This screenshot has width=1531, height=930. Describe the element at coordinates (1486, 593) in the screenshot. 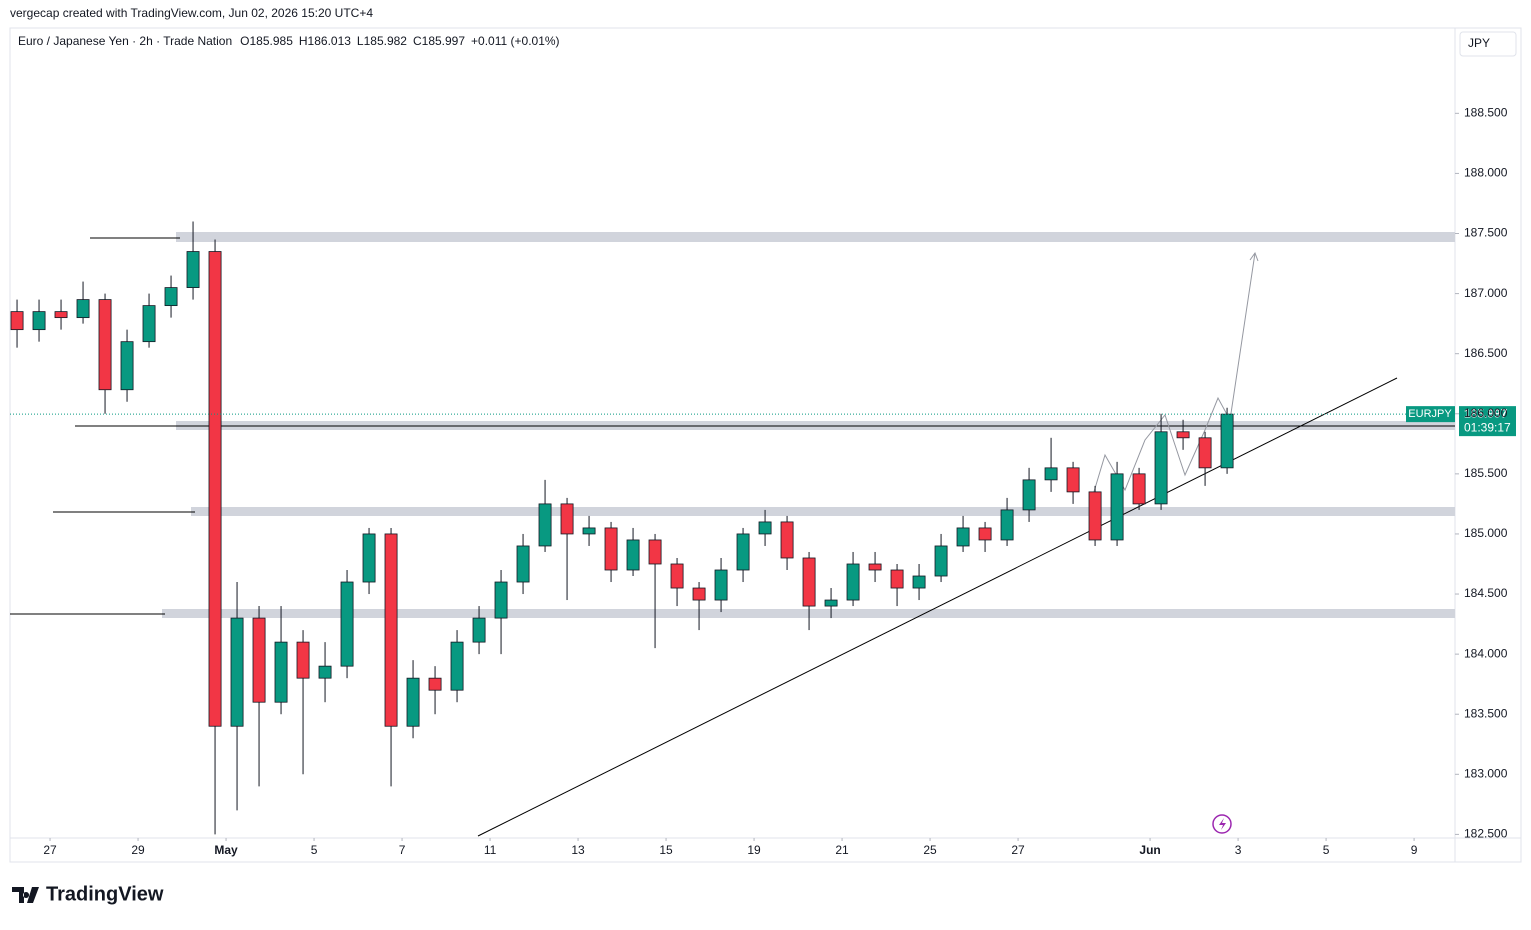

I see `y-tick-label: 184.500` at that location.